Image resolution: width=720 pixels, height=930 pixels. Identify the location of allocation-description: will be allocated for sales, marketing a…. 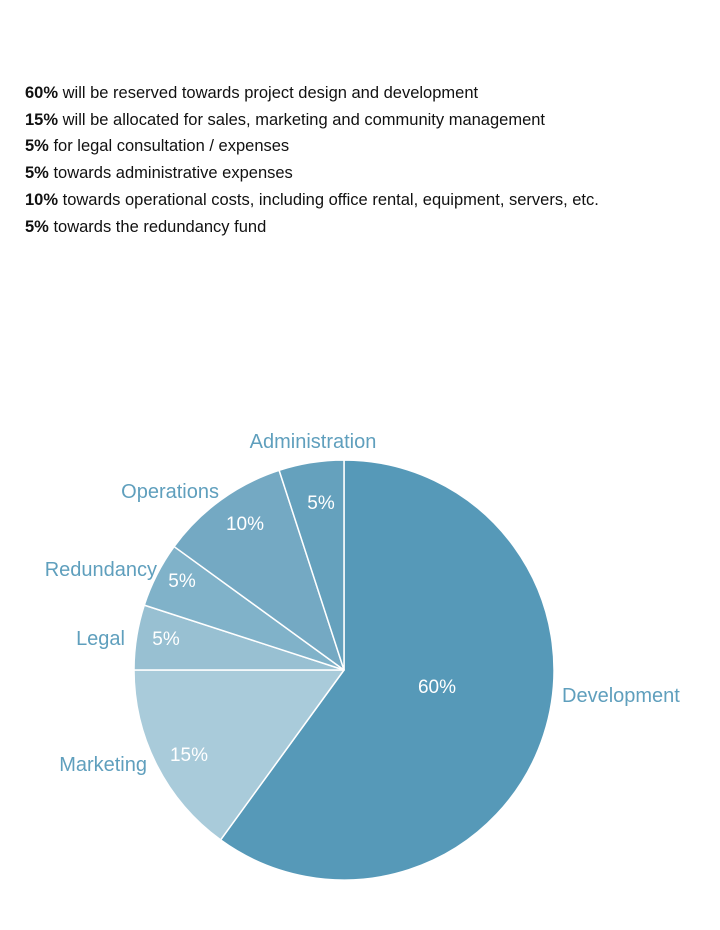
(302, 119).